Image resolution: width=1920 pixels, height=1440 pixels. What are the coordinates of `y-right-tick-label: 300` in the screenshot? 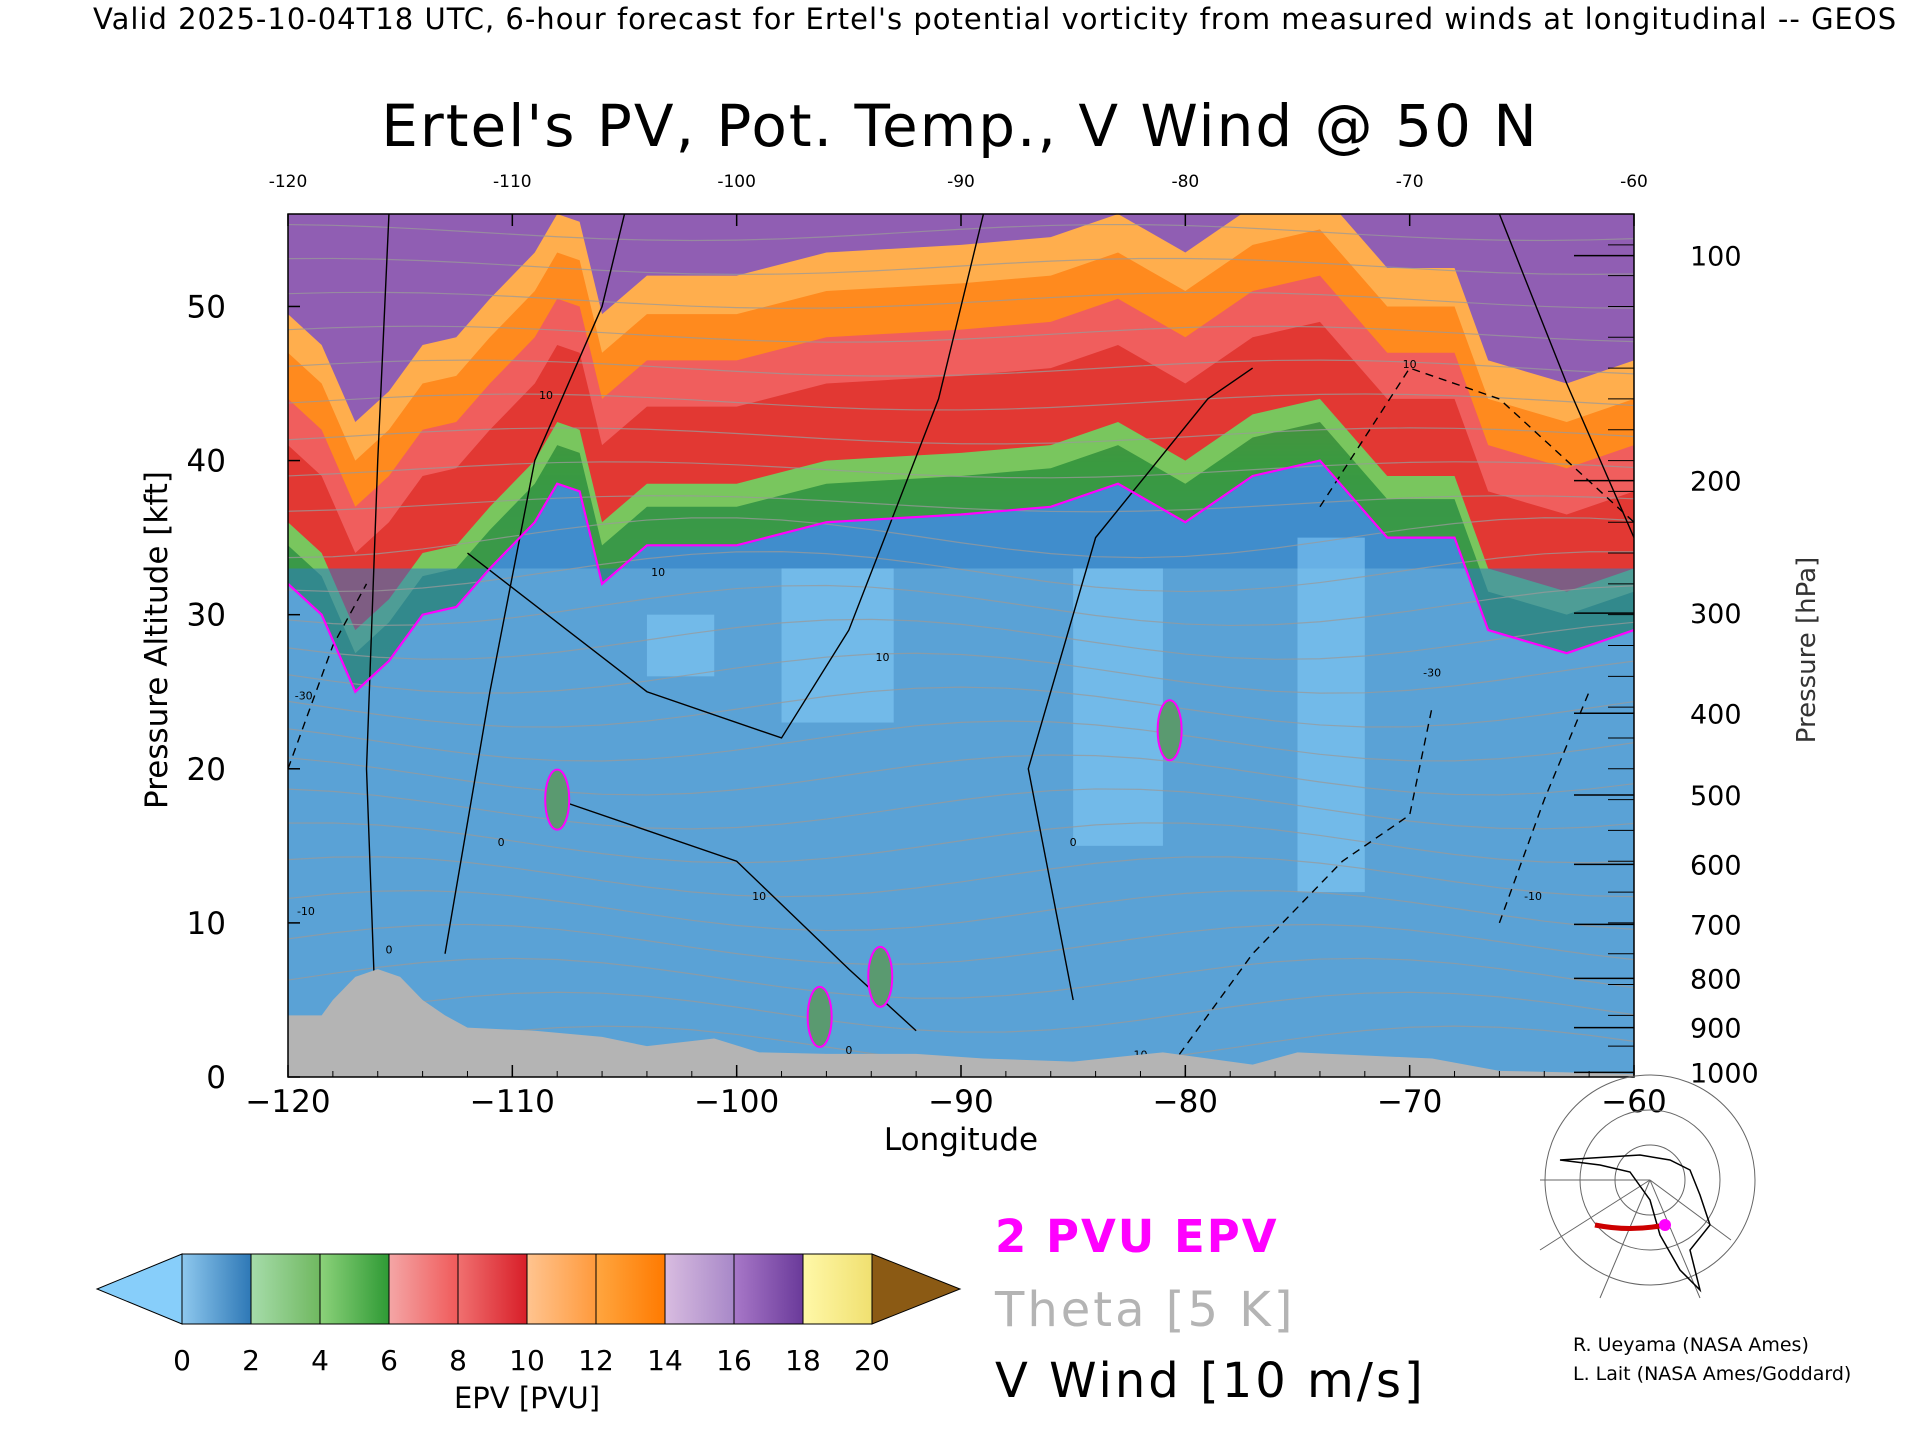 It's located at (1716, 614).